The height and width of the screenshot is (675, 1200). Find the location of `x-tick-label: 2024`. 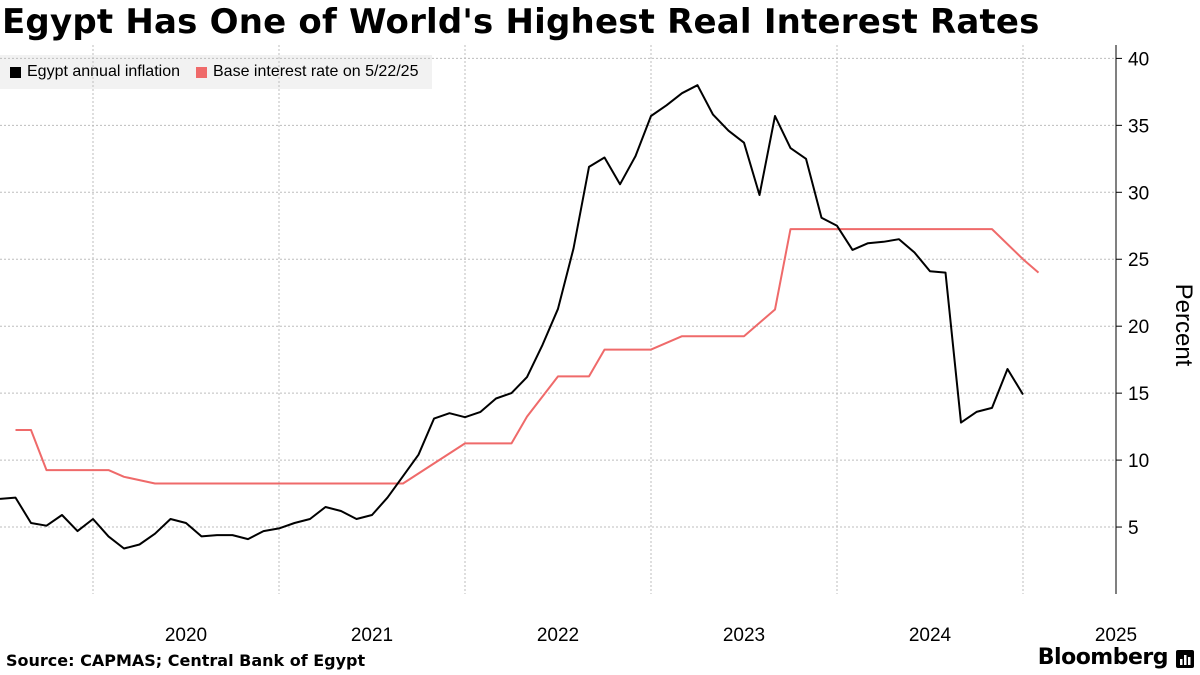

x-tick-label: 2024 is located at coordinates (930, 635).